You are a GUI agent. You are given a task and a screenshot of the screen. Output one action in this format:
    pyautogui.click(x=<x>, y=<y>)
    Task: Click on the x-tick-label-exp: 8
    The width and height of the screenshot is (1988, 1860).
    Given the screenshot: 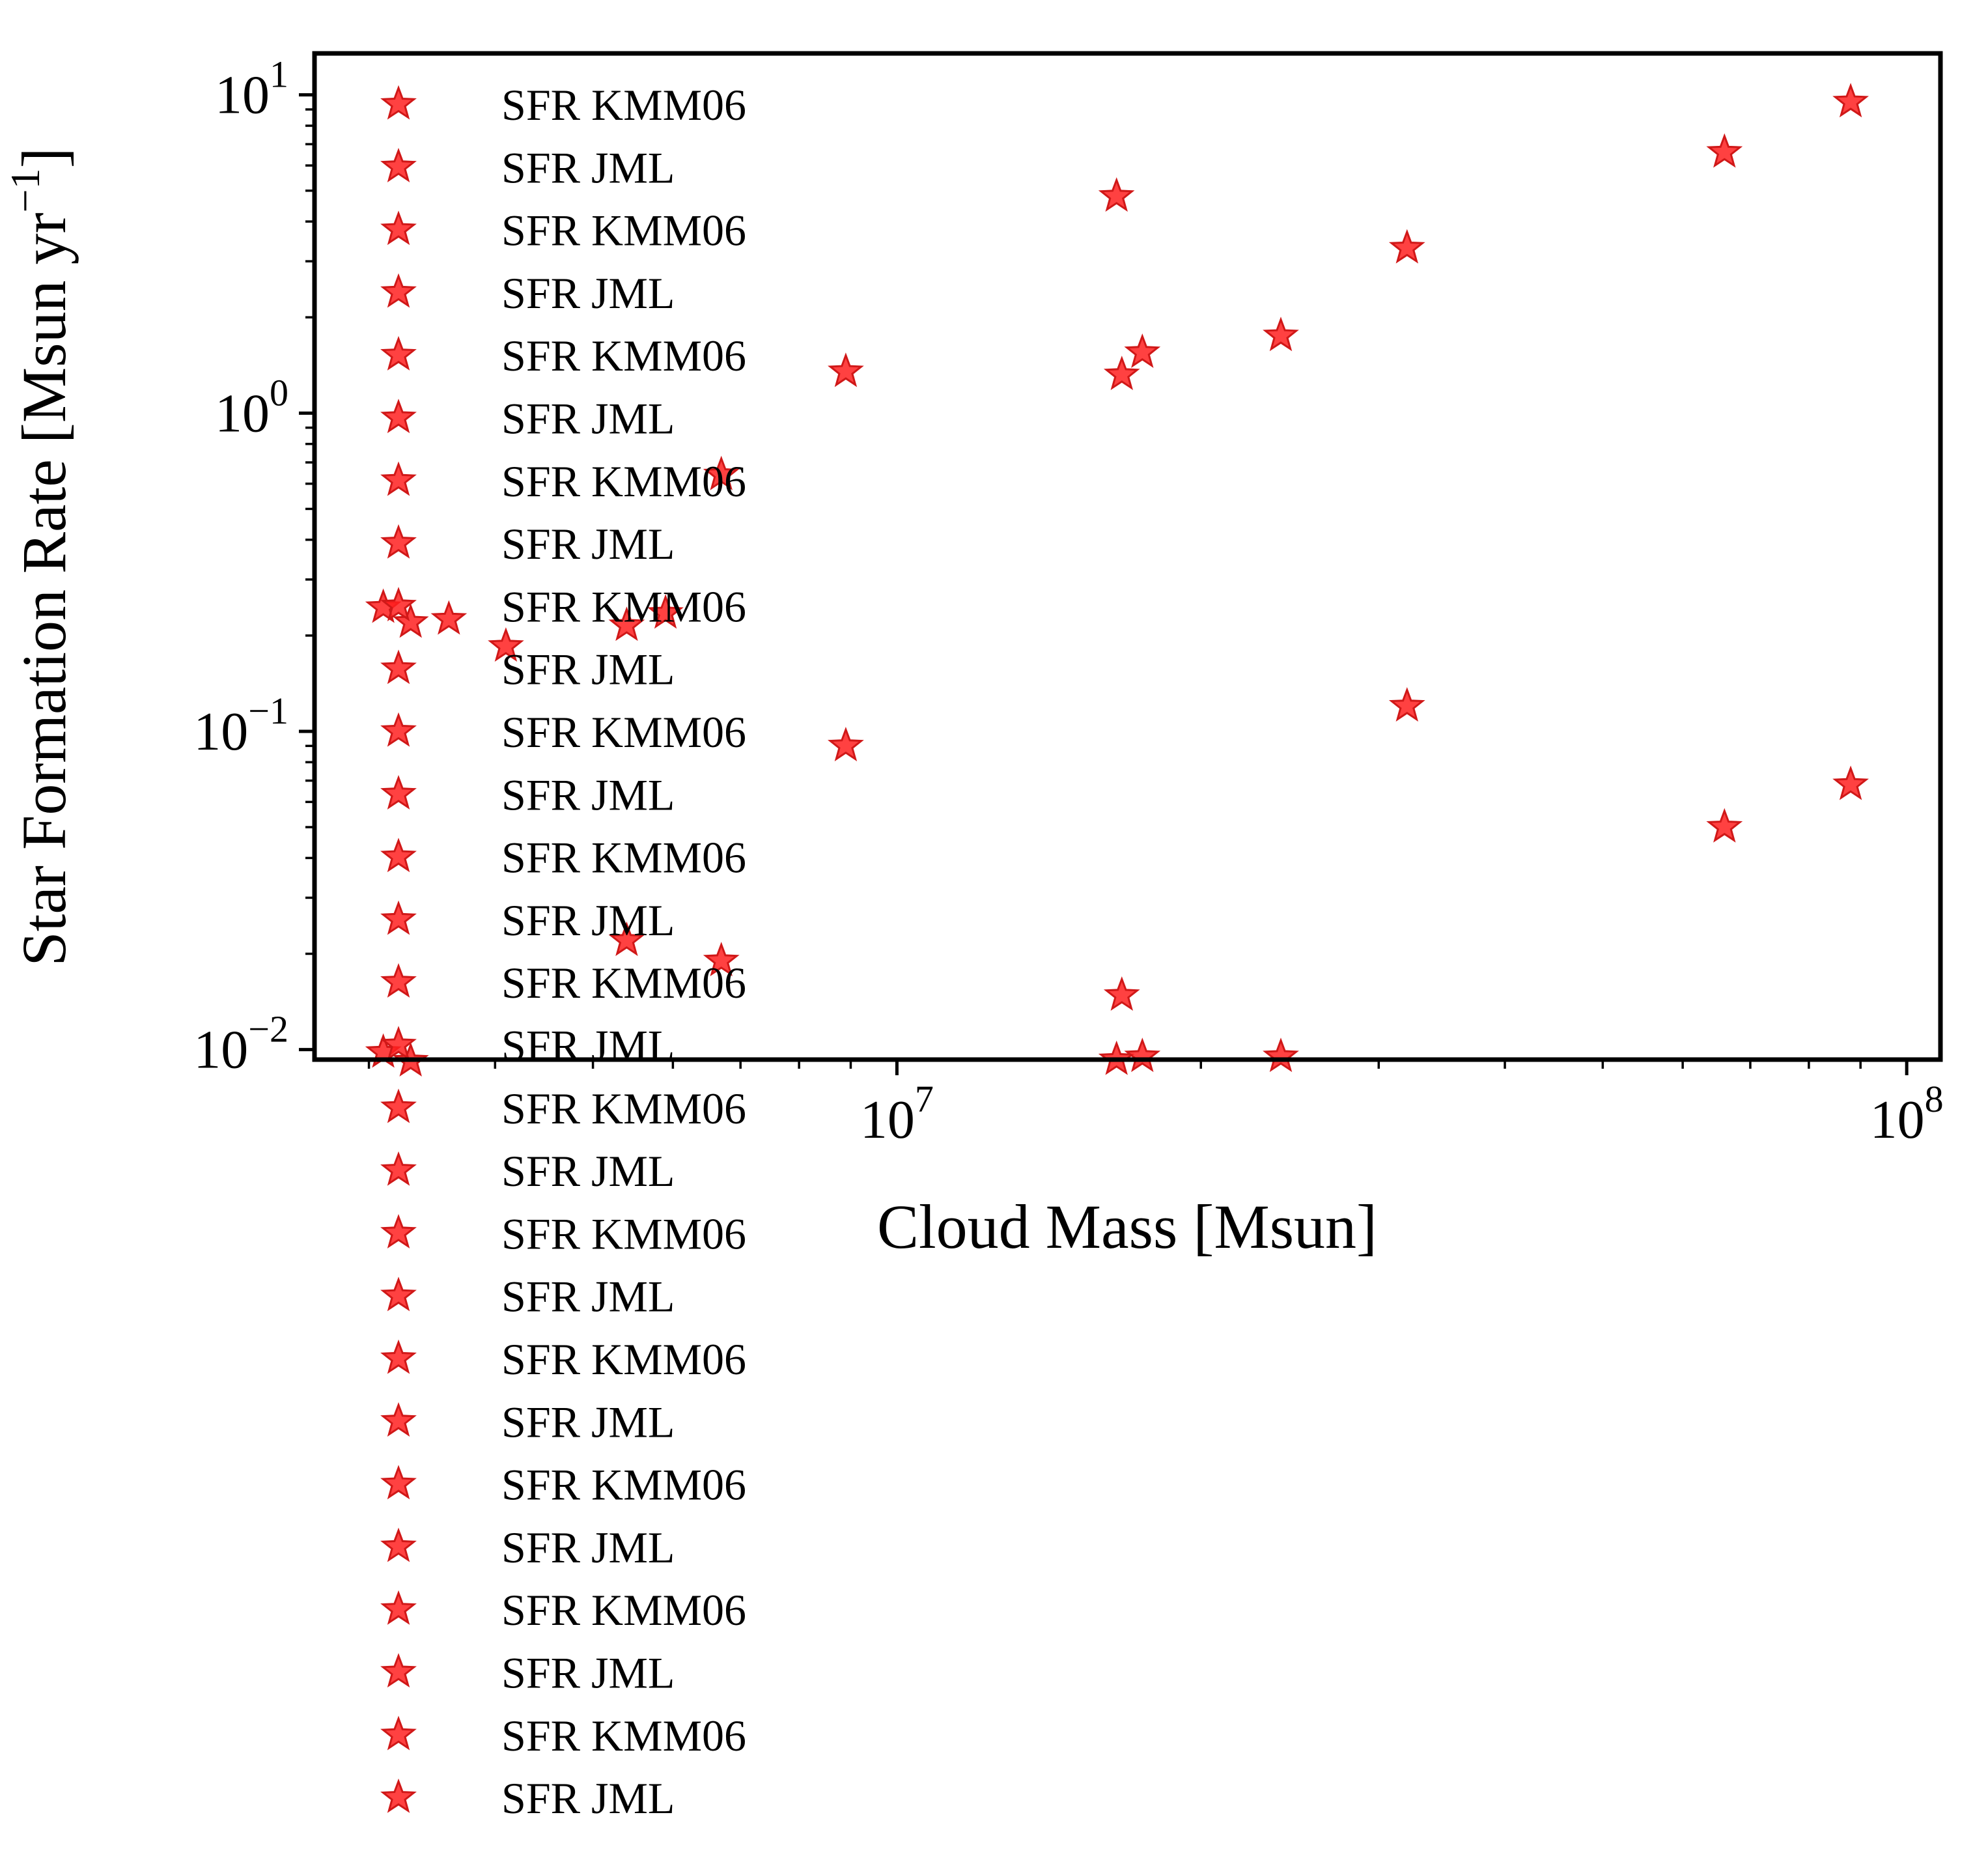 What is the action you would take?
    pyautogui.click(x=1935, y=1099)
    